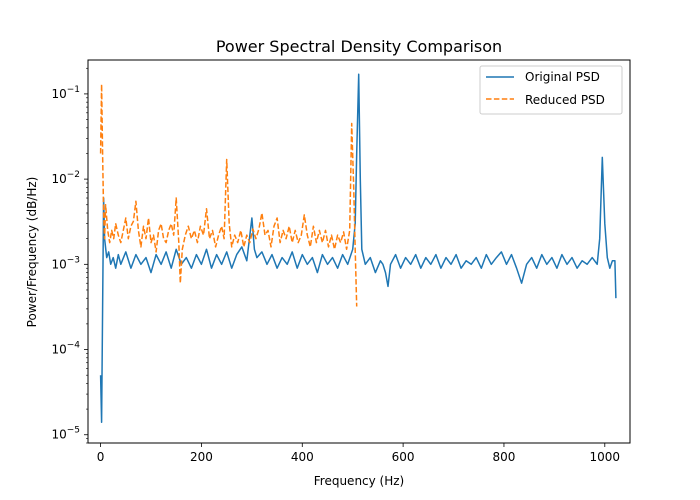 The width and height of the screenshot is (700, 500). Describe the element at coordinates (562, 77) in the screenshot. I see `legend-label-original: Original PSD` at that location.